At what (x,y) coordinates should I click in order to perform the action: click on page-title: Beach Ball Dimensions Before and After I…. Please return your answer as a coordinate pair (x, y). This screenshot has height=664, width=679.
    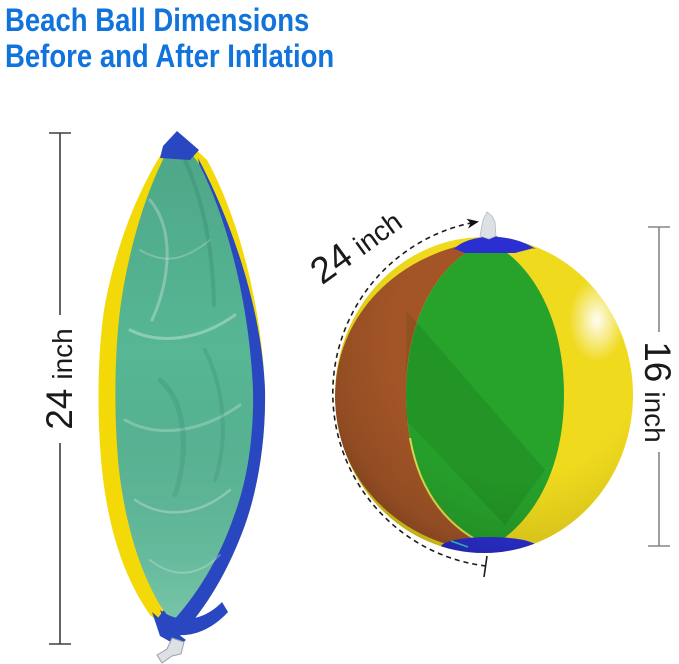
    Looking at the image, I should click on (169, 38).